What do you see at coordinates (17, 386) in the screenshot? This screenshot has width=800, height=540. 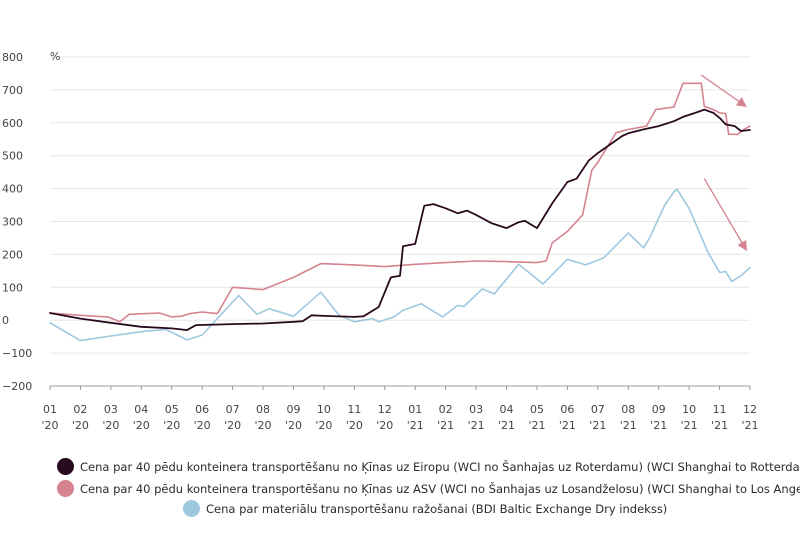 I see `y-tick-label: −200` at bounding box center [17, 386].